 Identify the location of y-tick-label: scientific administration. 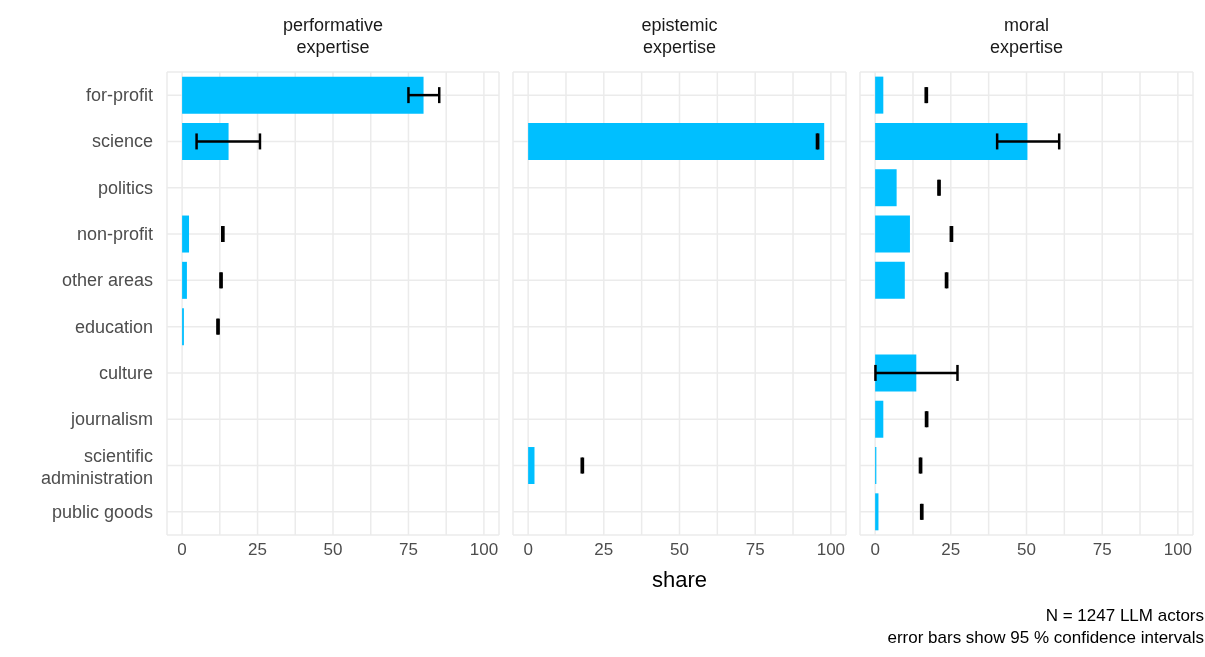
(96, 466).